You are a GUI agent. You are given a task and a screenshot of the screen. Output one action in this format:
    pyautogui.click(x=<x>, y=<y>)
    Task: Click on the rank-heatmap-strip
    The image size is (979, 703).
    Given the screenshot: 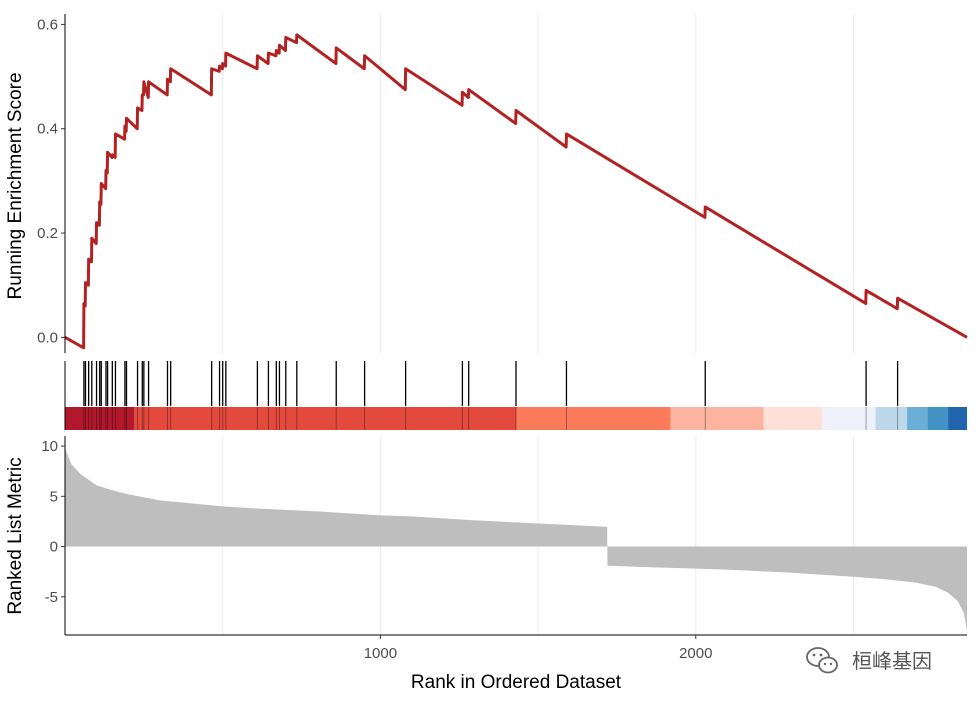 What is the action you would take?
    pyautogui.click(x=516, y=418)
    